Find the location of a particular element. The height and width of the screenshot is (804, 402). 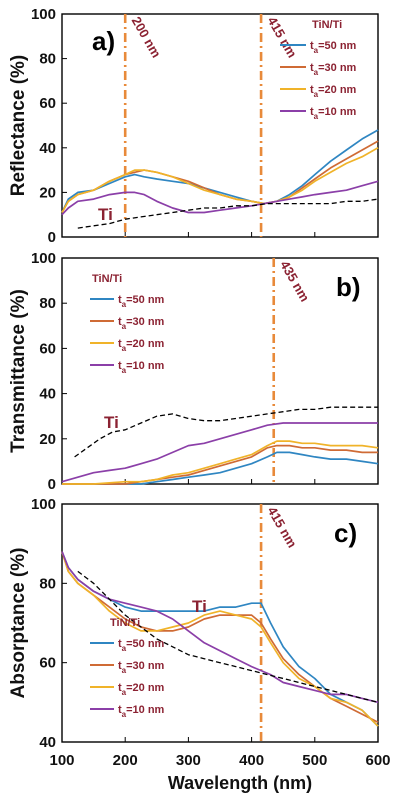

y-axis-label: Transmittance (%) is located at coordinates (18, 371).